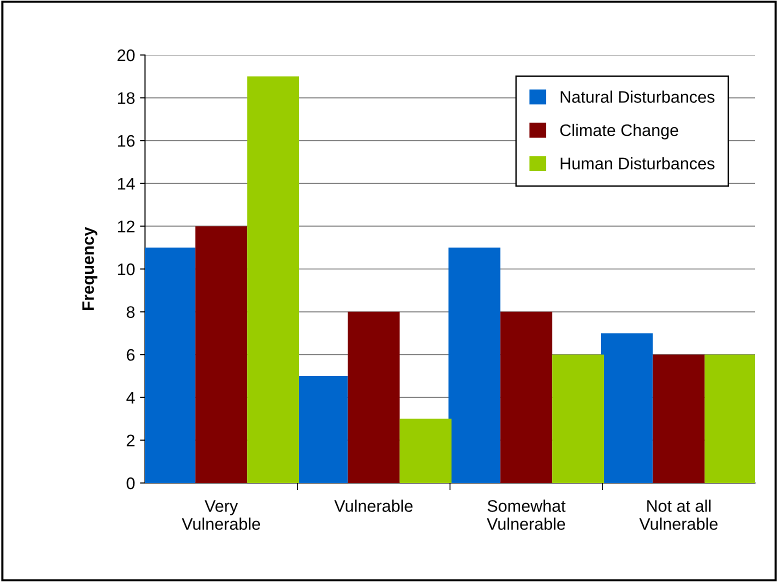 This screenshot has height=582, width=778. Describe the element at coordinates (90, 268) in the screenshot. I see `y-axis-title: Frequency` at that location.